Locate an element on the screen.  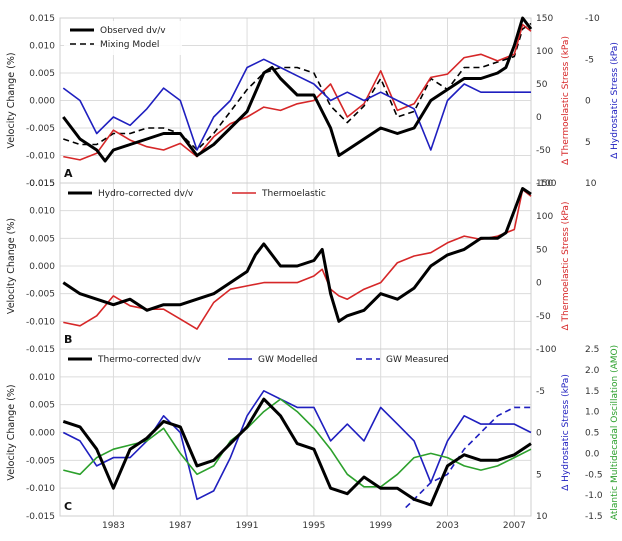
legend-entry: GW Modelled is located at coordinates (288, 360).